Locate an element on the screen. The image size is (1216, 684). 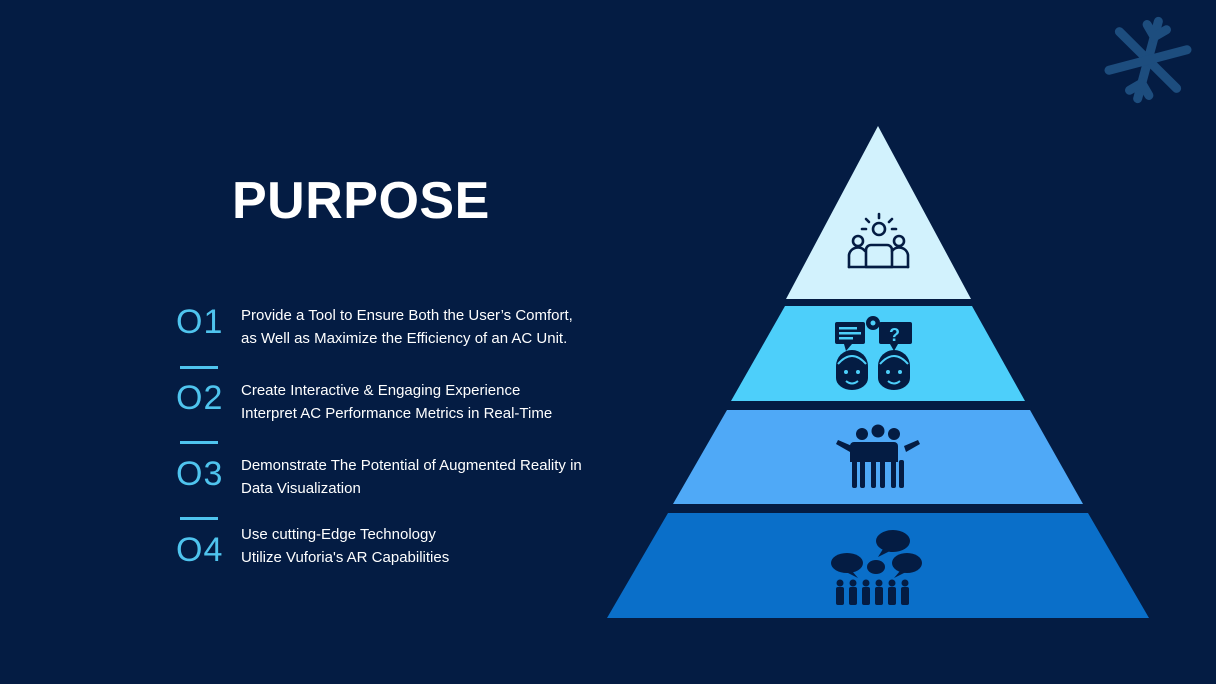
item-number: O4 is located at coordinates (200, 550).